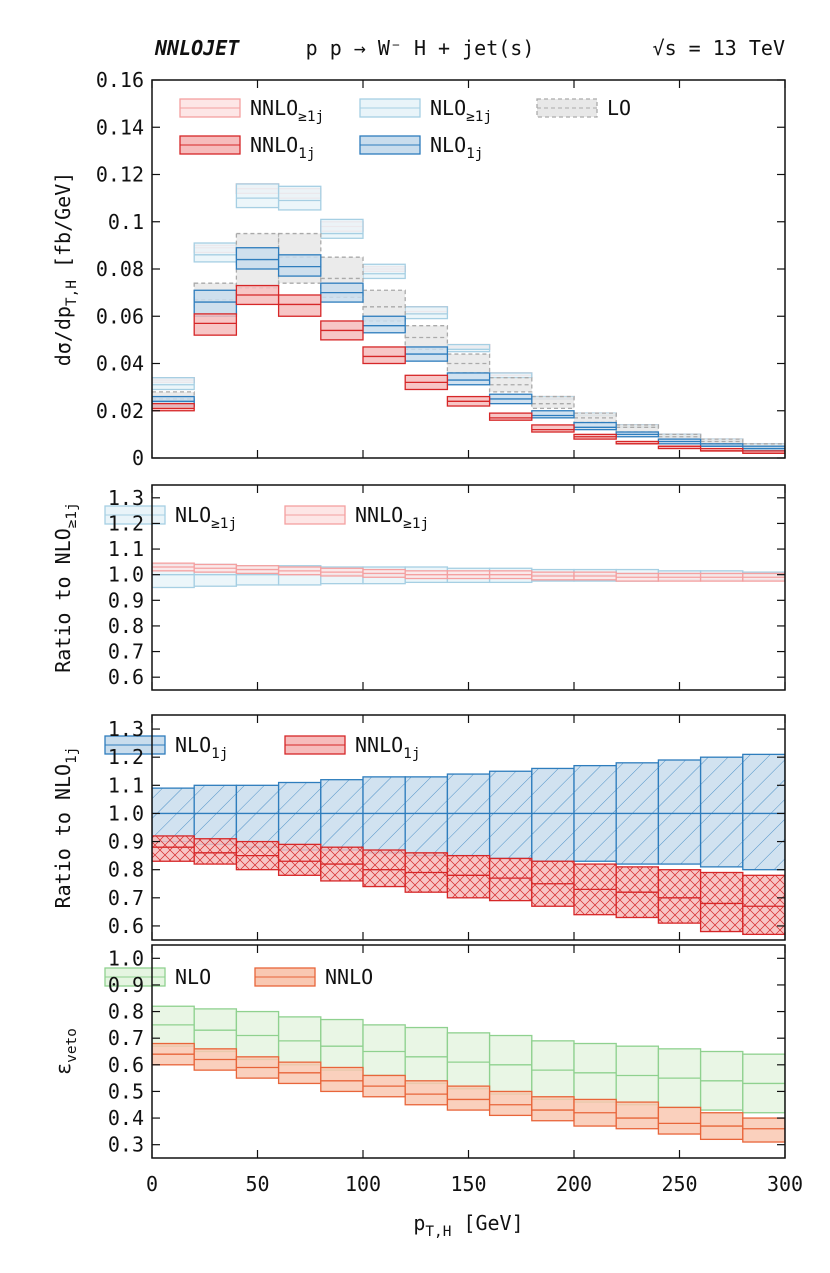 Image resolution: width=830 pixels, height=1273 pixels. What do you see at coordinates (126, 729) in the screenshot?
I see `y-tick-label: 1.3` at bounding box center [126, 729].